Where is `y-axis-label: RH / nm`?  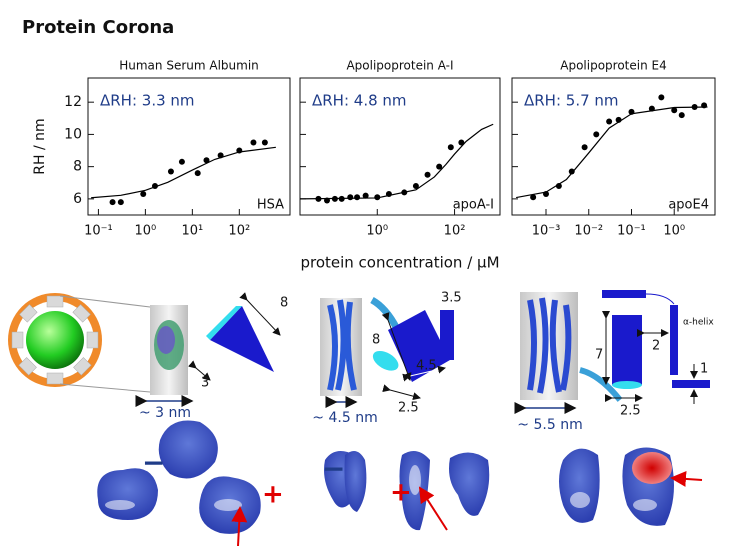
y-axis-label: RH / nm is located at coordinates (40, 146).